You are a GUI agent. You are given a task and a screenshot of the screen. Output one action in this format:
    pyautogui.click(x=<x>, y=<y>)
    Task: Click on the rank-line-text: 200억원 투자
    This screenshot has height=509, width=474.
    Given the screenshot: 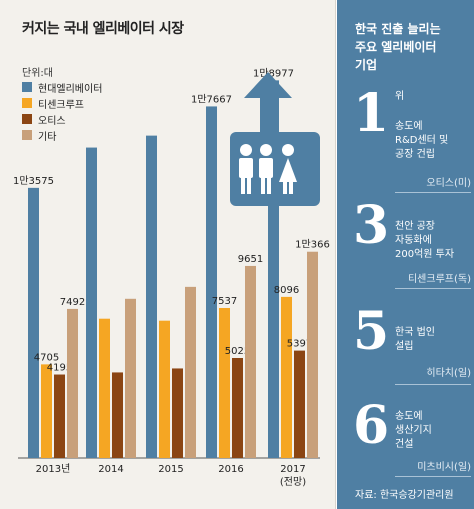 What is the action you would take?
    pyautogui.click(x=425, y=254)
    